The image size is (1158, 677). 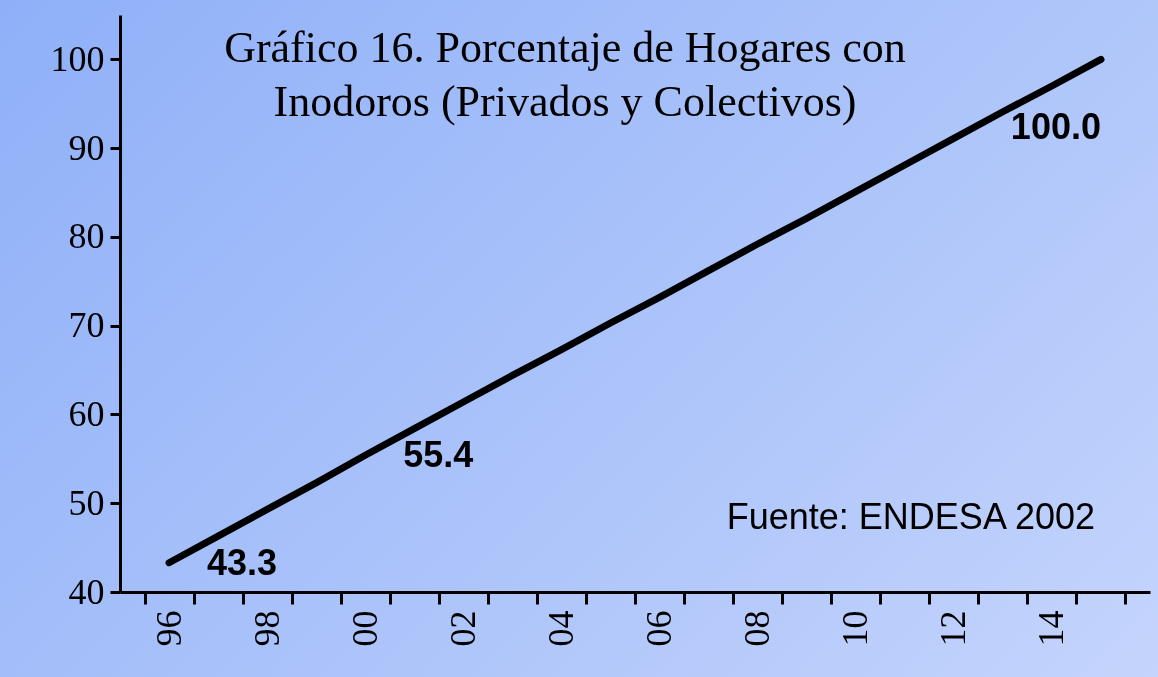 What do you see at coordinates (86, 591) in the screenshot?
I see `y-tick-label: 40` at bounding box center [86, 591].